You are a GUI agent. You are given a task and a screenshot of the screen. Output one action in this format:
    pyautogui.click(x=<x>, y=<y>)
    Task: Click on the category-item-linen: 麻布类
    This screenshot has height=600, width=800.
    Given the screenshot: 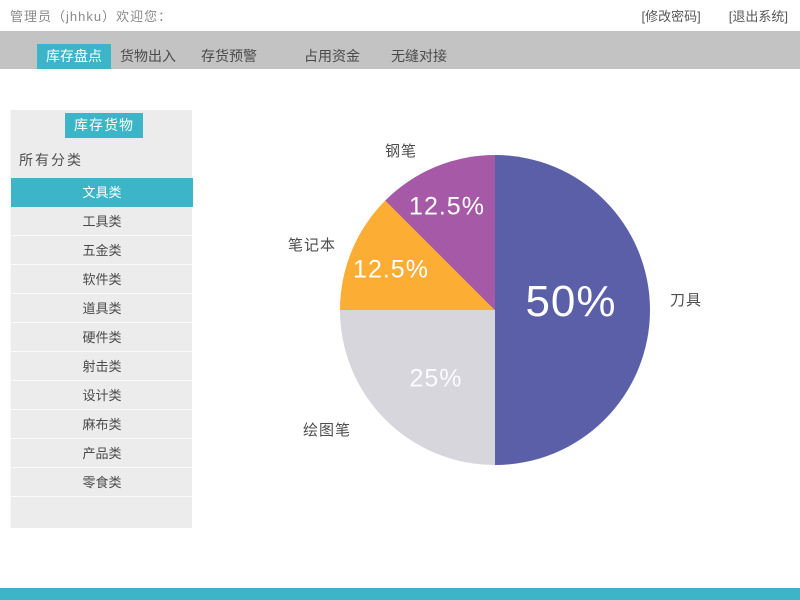 What is the action you would take?
    pyautogui.click(x=102, y=424)
    